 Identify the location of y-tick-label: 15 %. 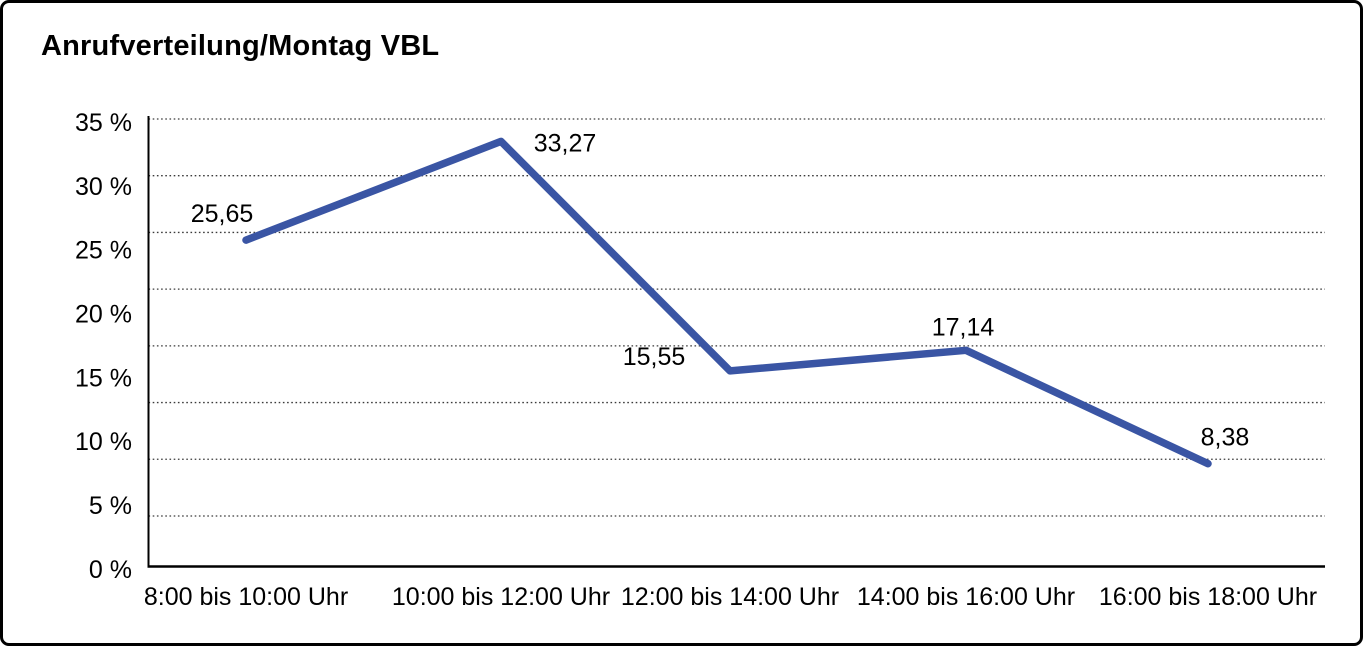
(103, 378).